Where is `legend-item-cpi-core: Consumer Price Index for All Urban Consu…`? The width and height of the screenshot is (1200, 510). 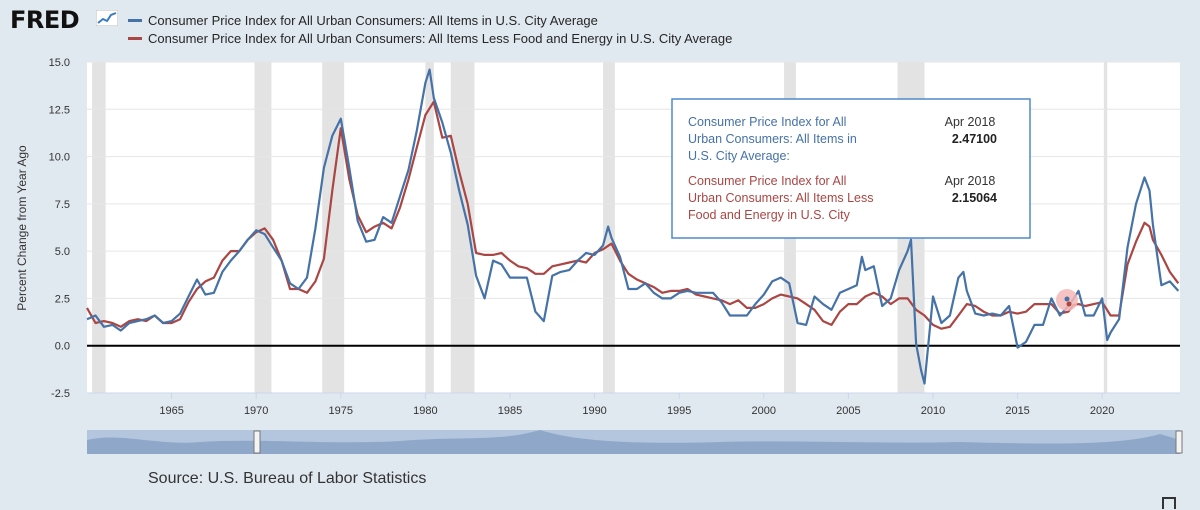
legend-item-cpi-core: Consumer Price Index for All Urban Consu… is located at coordinates (430, 38).